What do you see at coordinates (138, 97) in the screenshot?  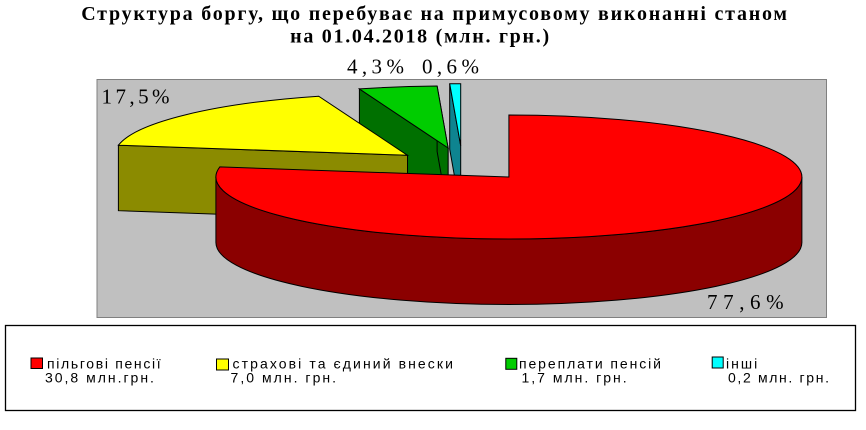 I see `svg-text: 17,5%` at bounding box center [138, 97].